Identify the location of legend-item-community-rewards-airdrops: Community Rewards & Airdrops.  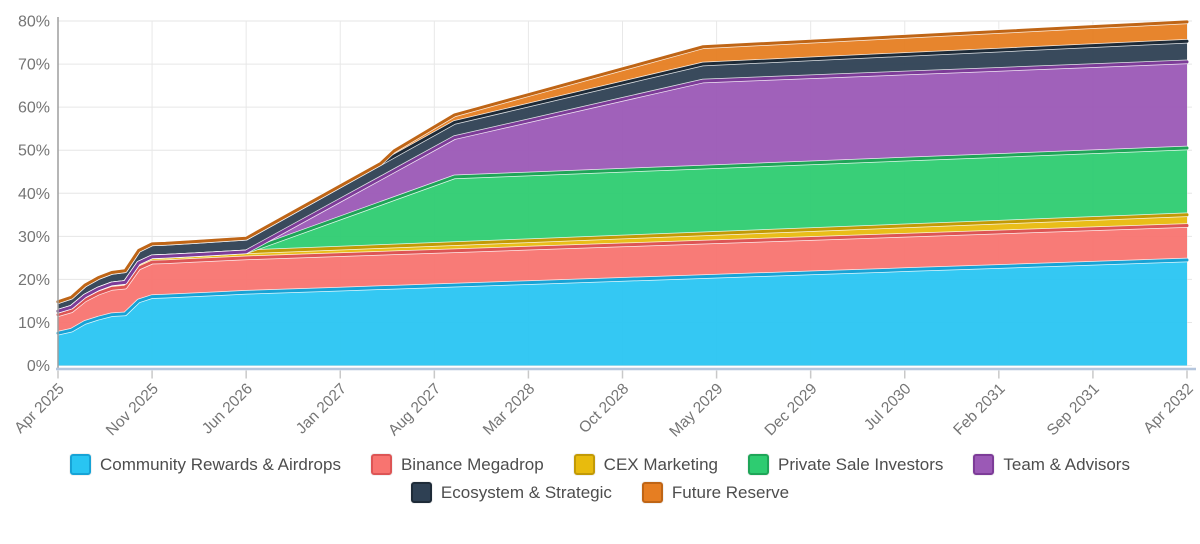
(205, 464).